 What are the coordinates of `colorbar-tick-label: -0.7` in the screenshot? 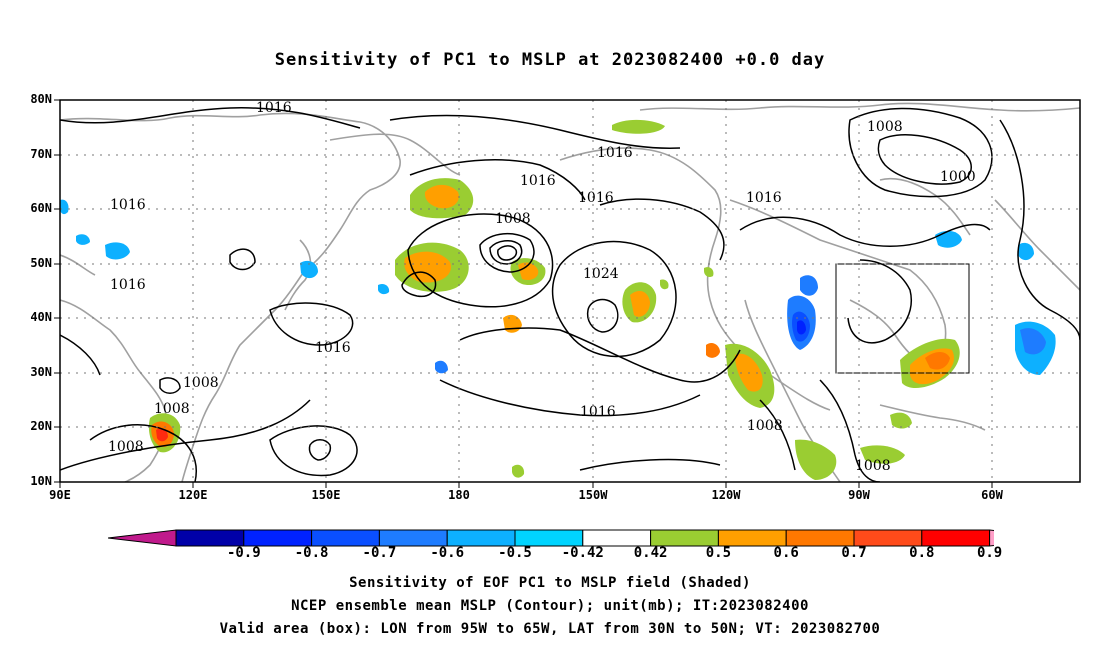 It's located at (379, 553).